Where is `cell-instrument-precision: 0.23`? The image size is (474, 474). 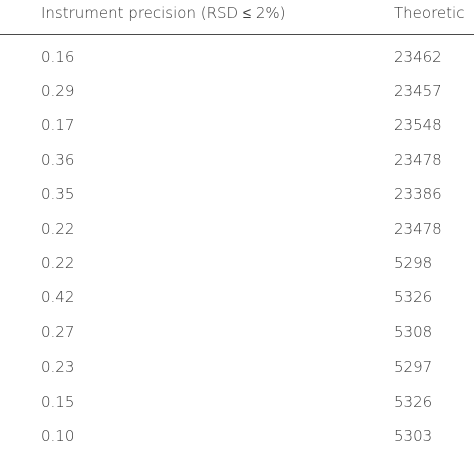 cell-instrument-precision: 0.23 is located at coordinates (58, 367).